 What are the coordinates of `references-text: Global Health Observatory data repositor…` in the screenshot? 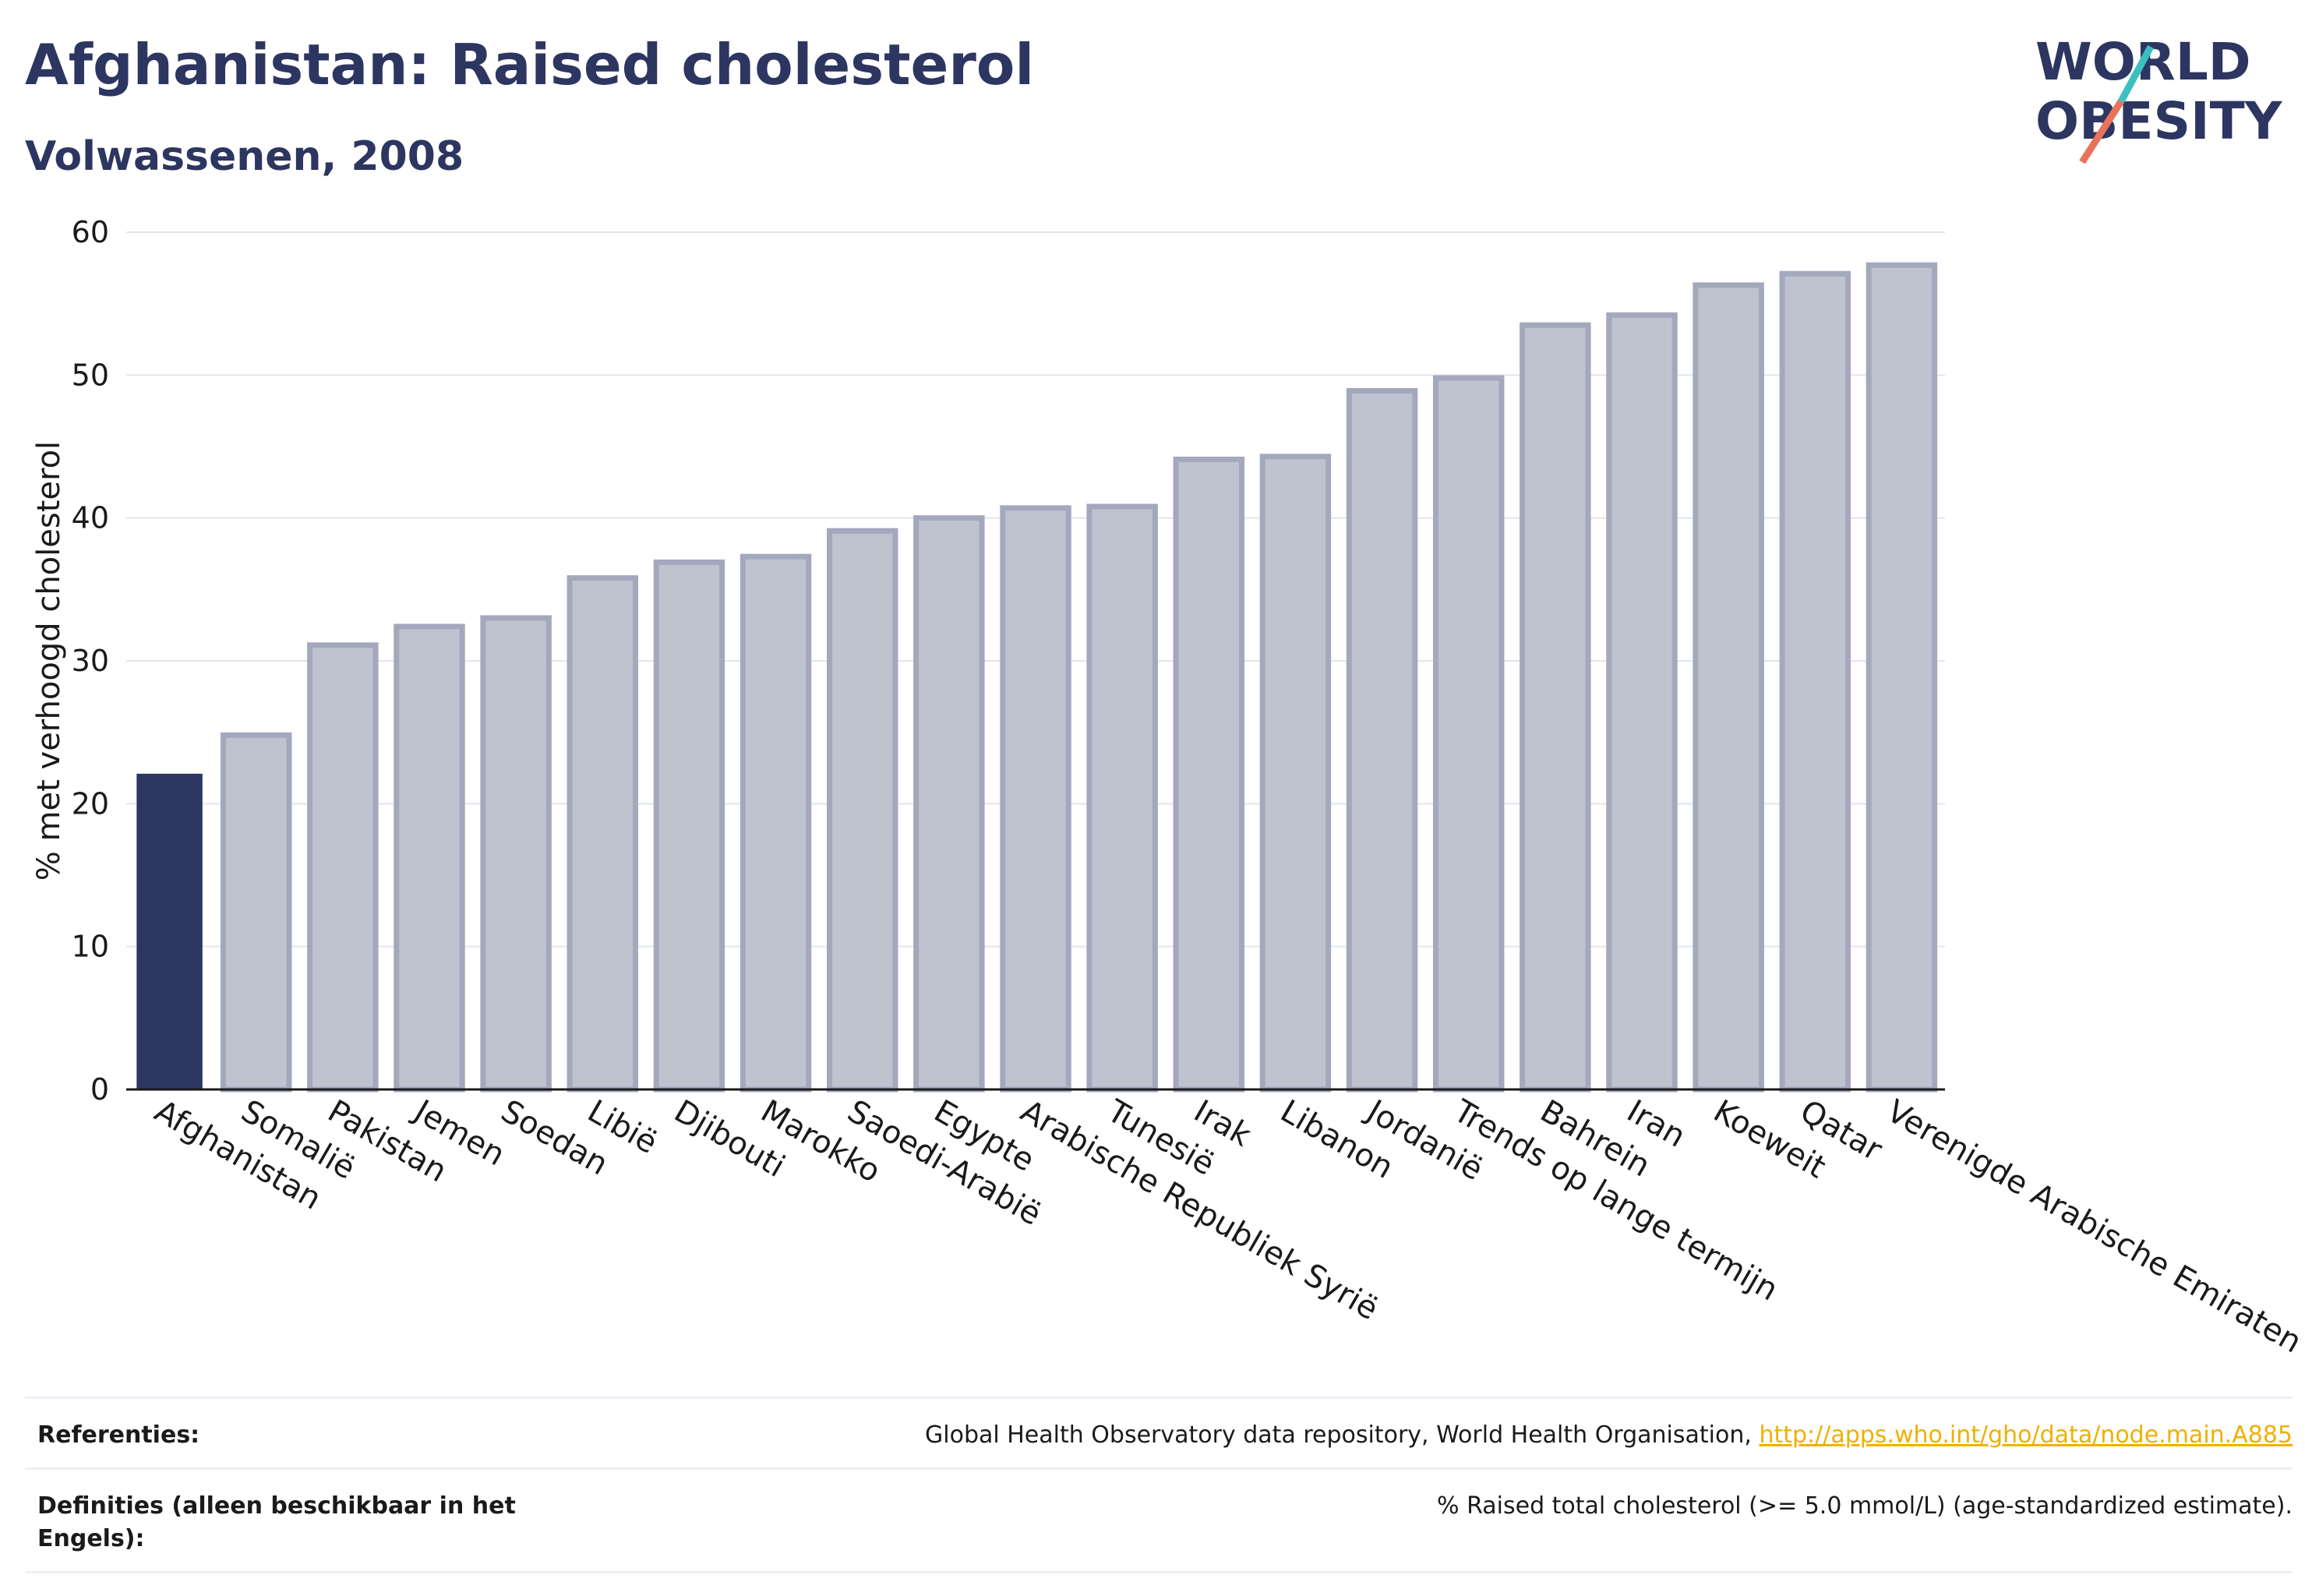 It's located at (1342, 1435).